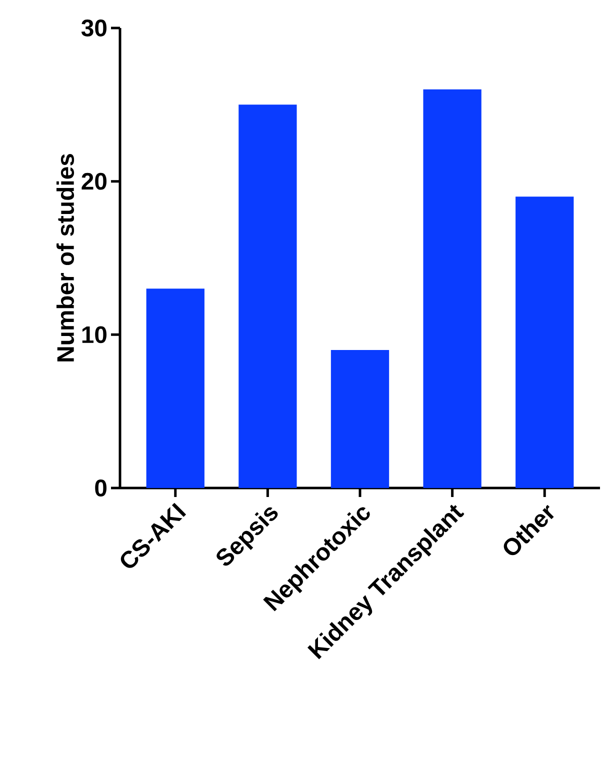 Image resolution: width=615 pixels, height=758 pixels. Describe the element at coordinates (94, 335) in the screenshot. I see `y-tick-label: 10` at that location.